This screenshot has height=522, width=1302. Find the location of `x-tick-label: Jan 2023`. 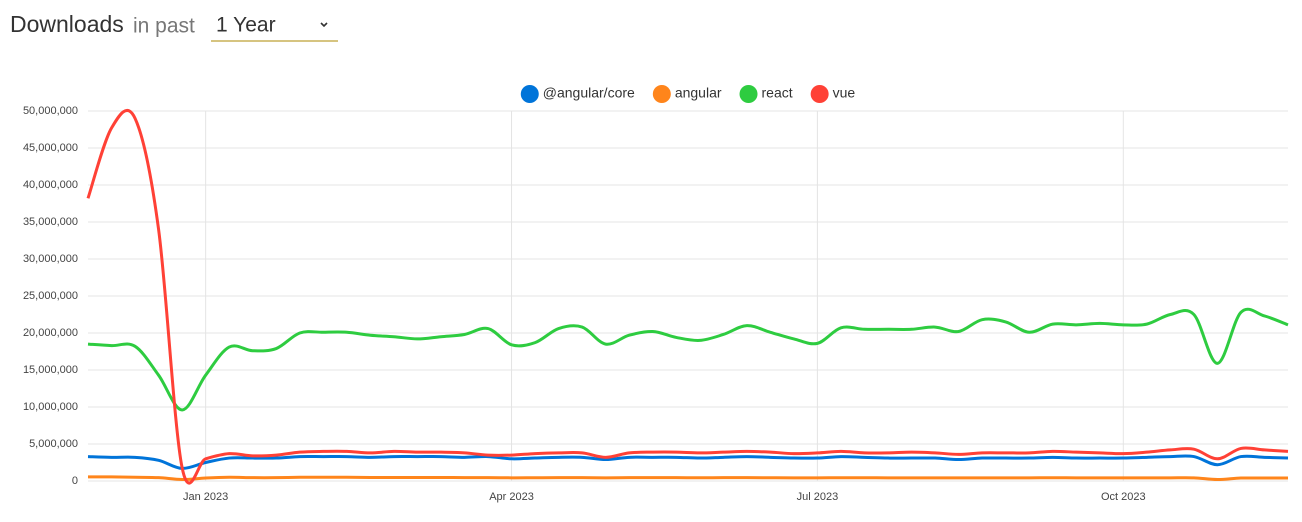

x-tick-label: Jan 2023 is located at coordinates (205, 497).